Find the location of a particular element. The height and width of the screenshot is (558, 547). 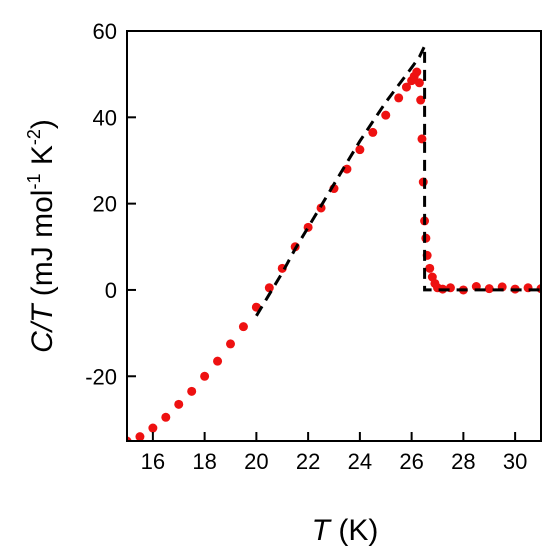

x-tick-label: 16 is located at coordinates (153, 461).